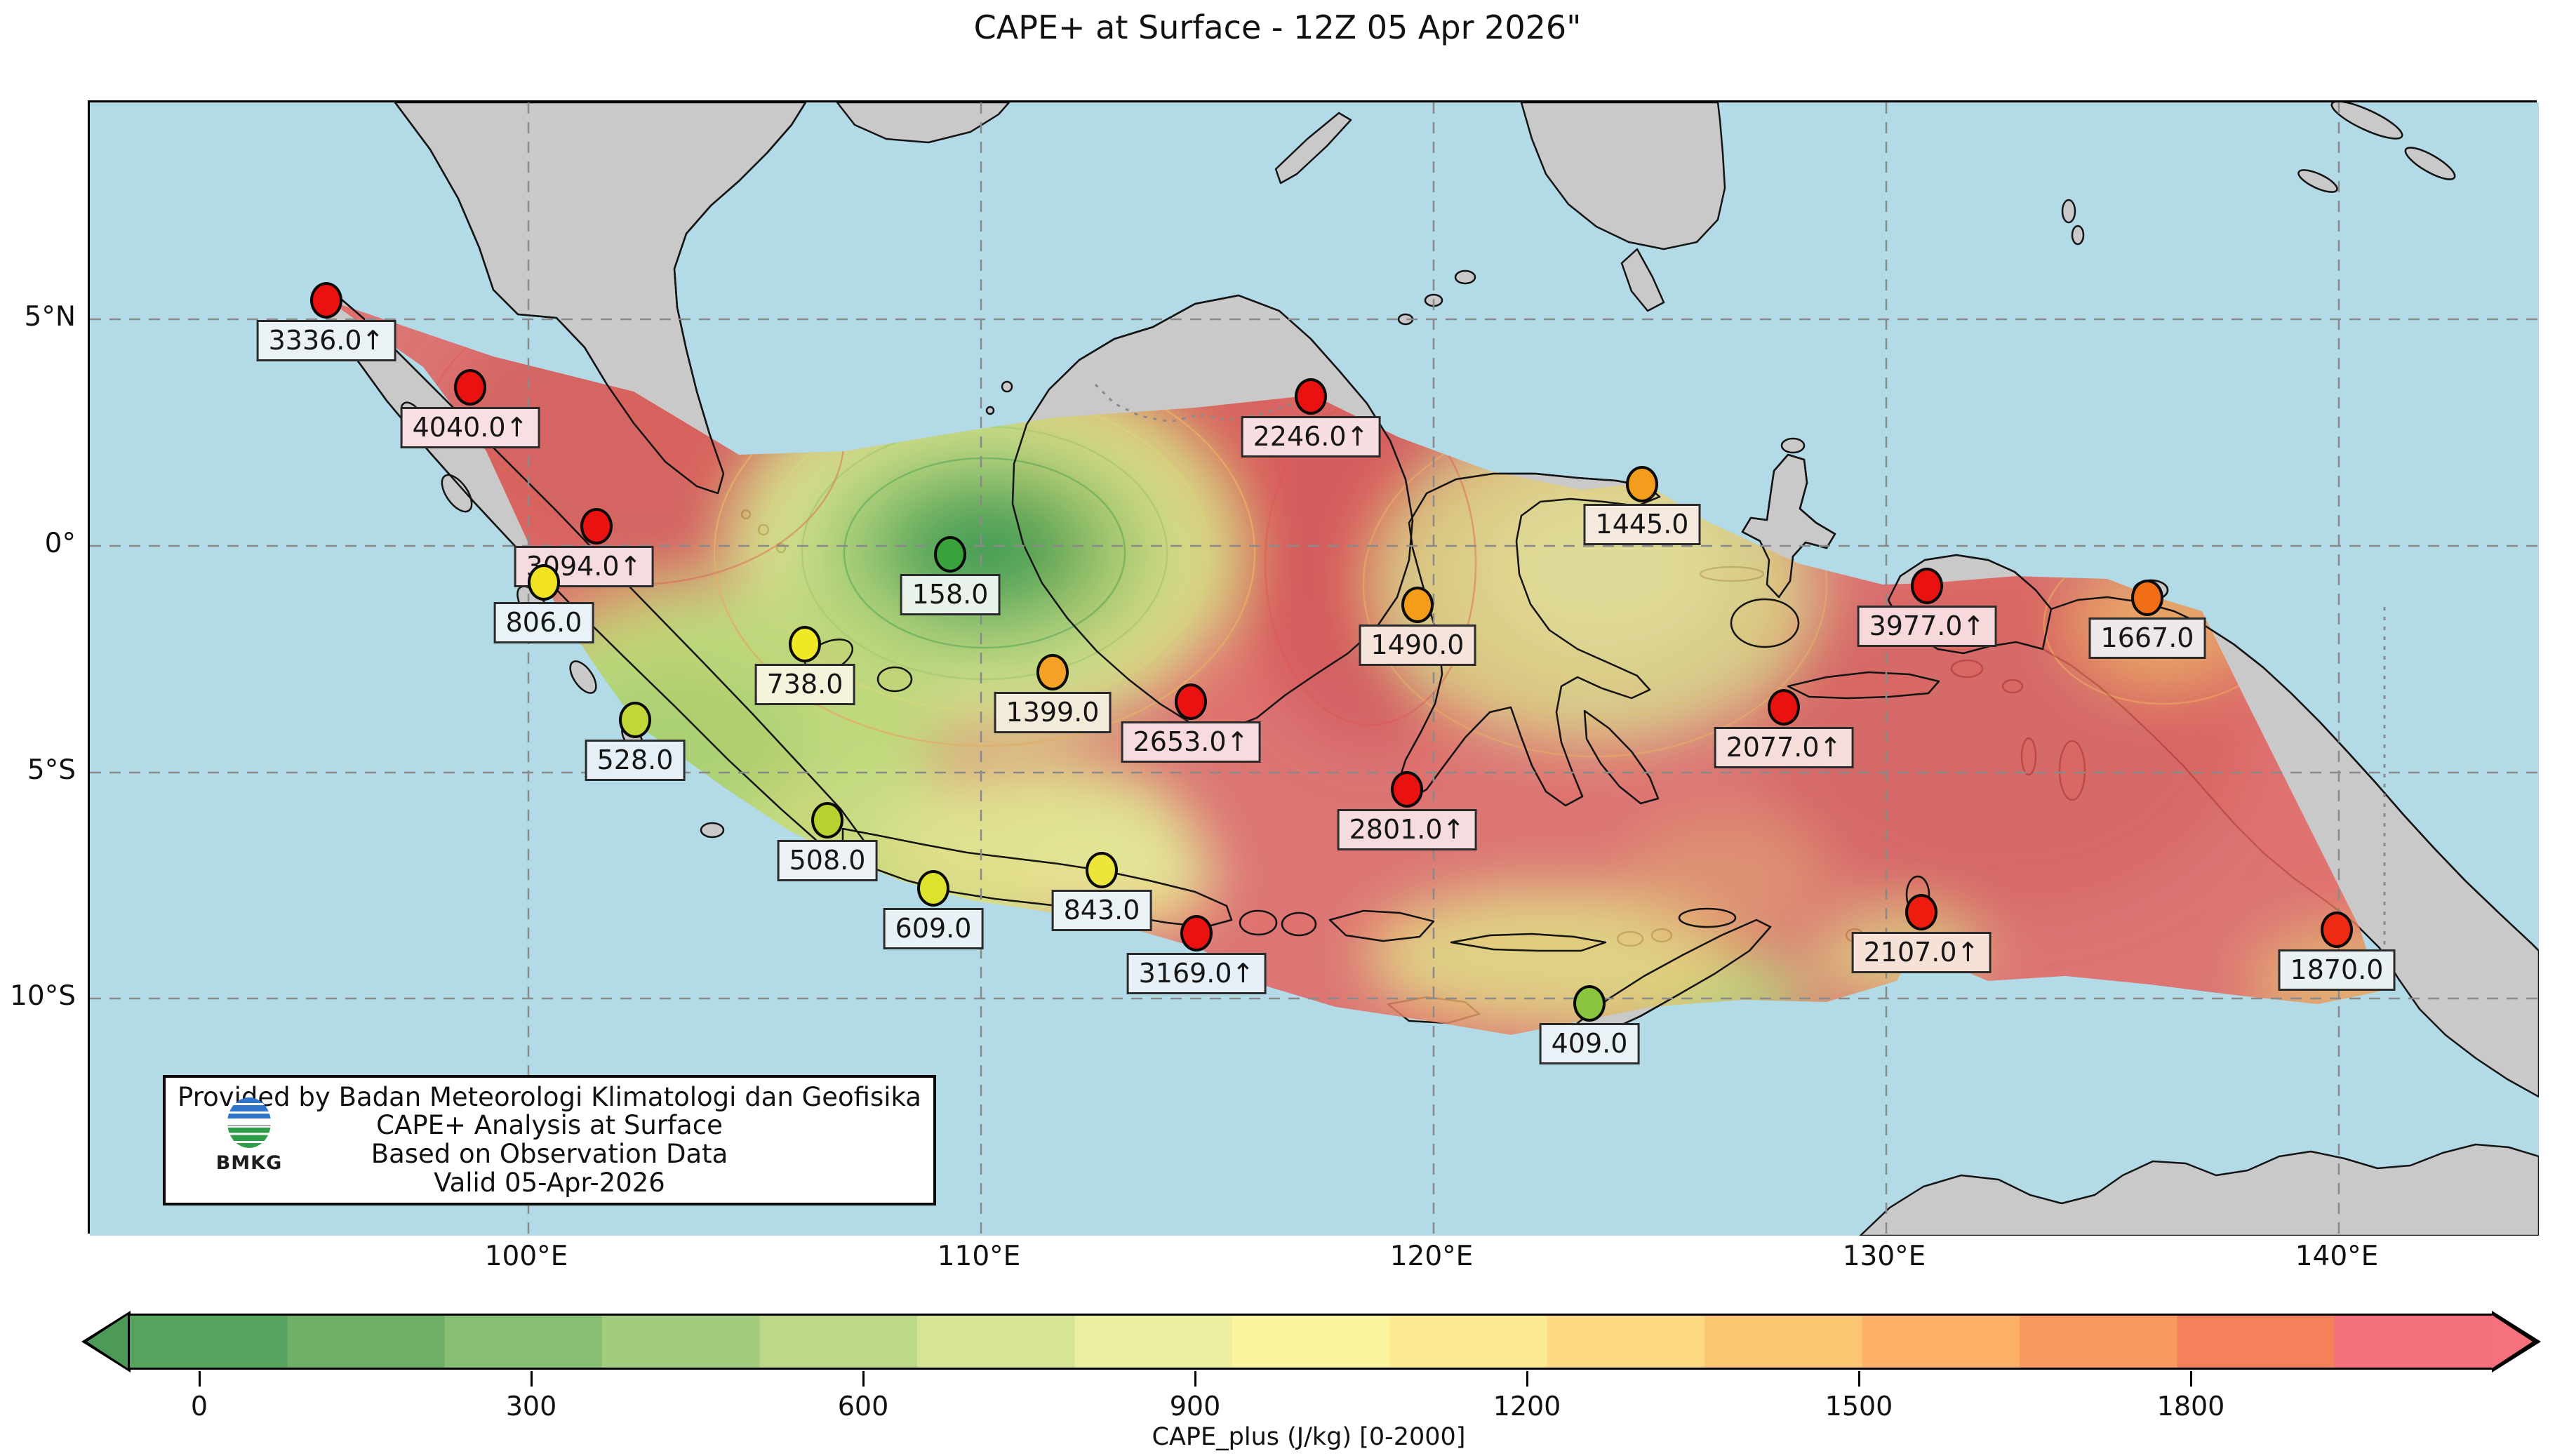 The image size is (2555, 1456). I want to click on land-indochina, so click(923, 123).